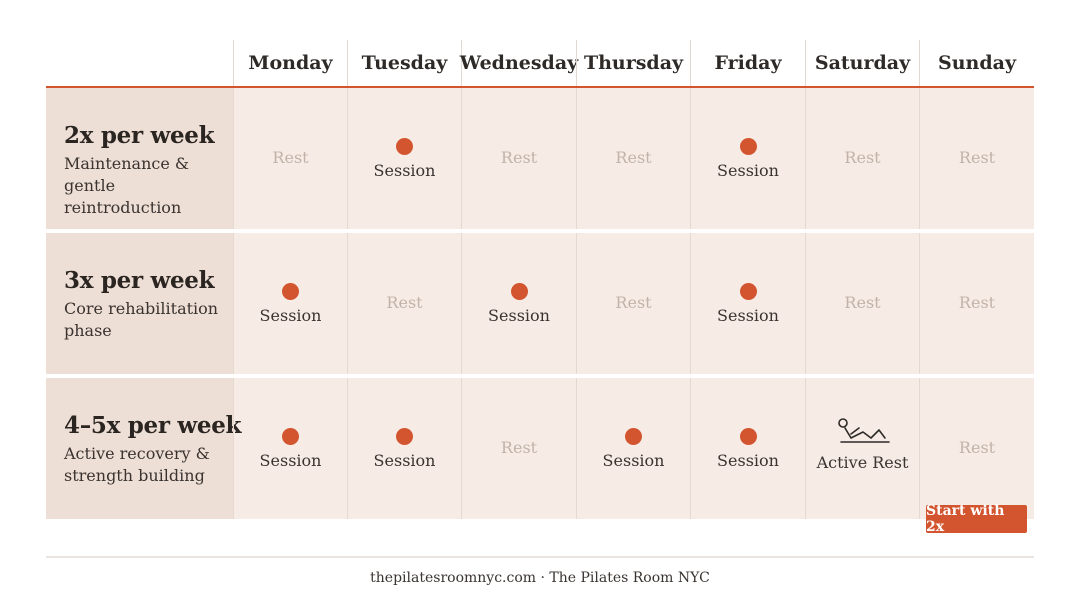  I want to click on cell-monday: Rest, so click(290, 158).